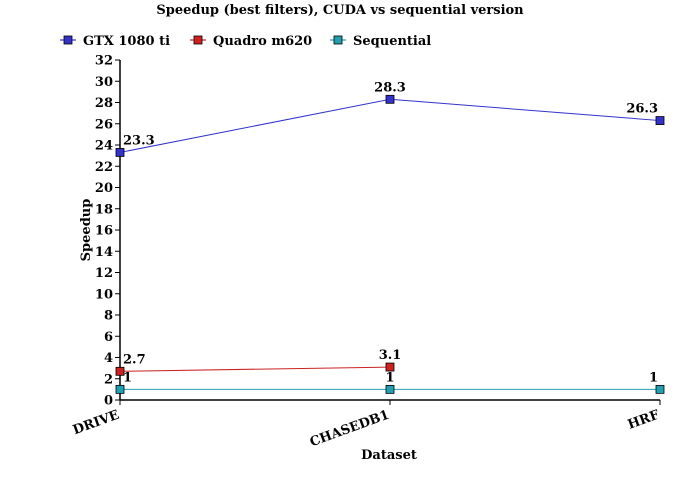  I want to click on data-label: 26.3, so click(642, 109).